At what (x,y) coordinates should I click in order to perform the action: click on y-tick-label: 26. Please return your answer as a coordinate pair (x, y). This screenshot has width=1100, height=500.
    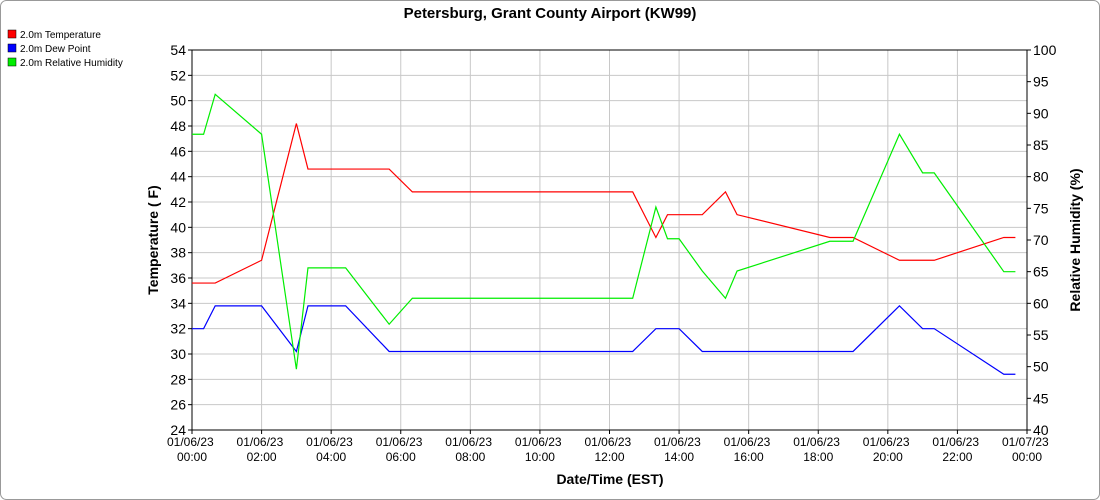
    Looking at the image, I should click on (178, 405).